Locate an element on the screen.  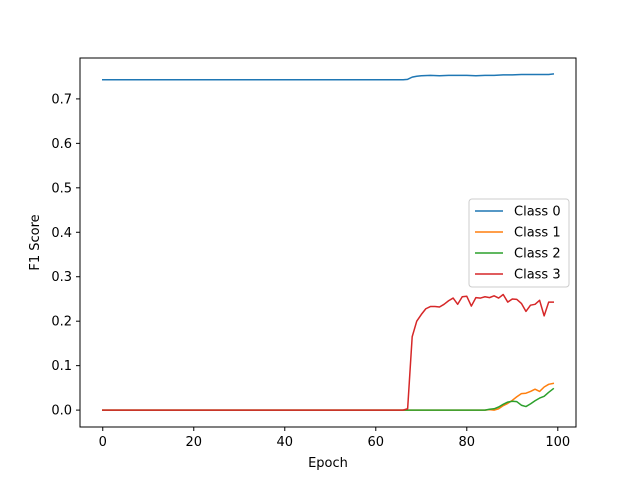
x-tick-label: 20 is located at coordinates (193, 442).